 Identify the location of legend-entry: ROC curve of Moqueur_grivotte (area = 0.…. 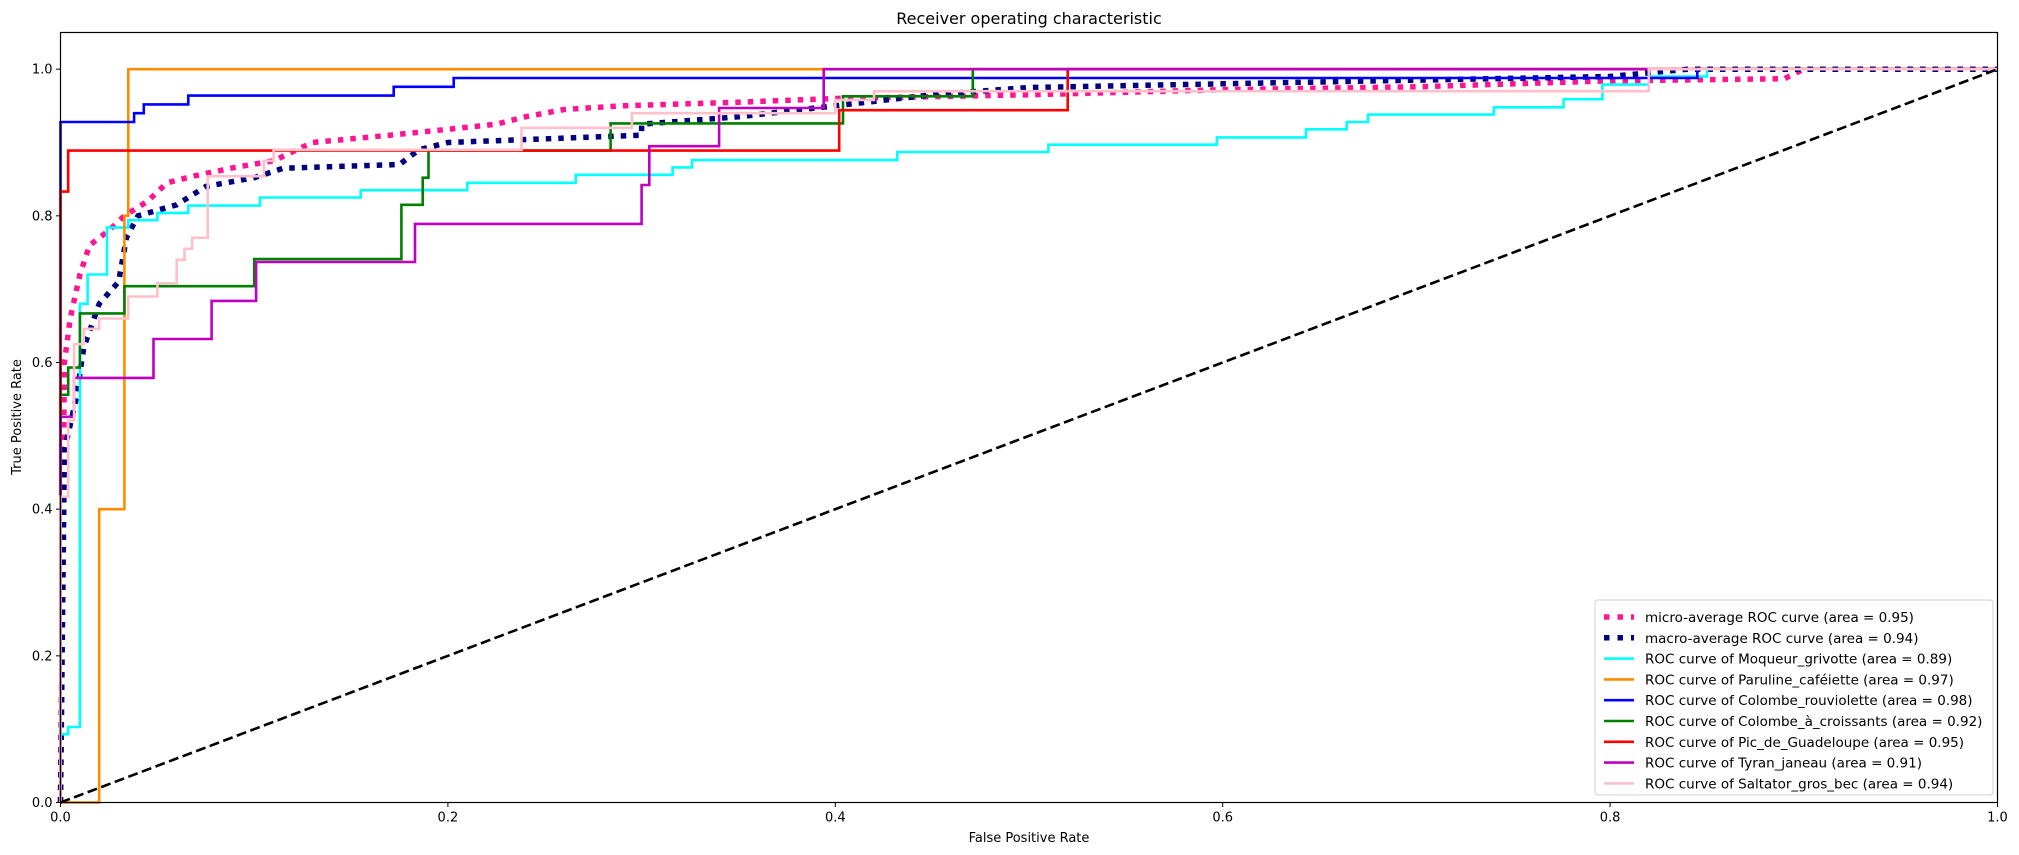
(1778, 660).